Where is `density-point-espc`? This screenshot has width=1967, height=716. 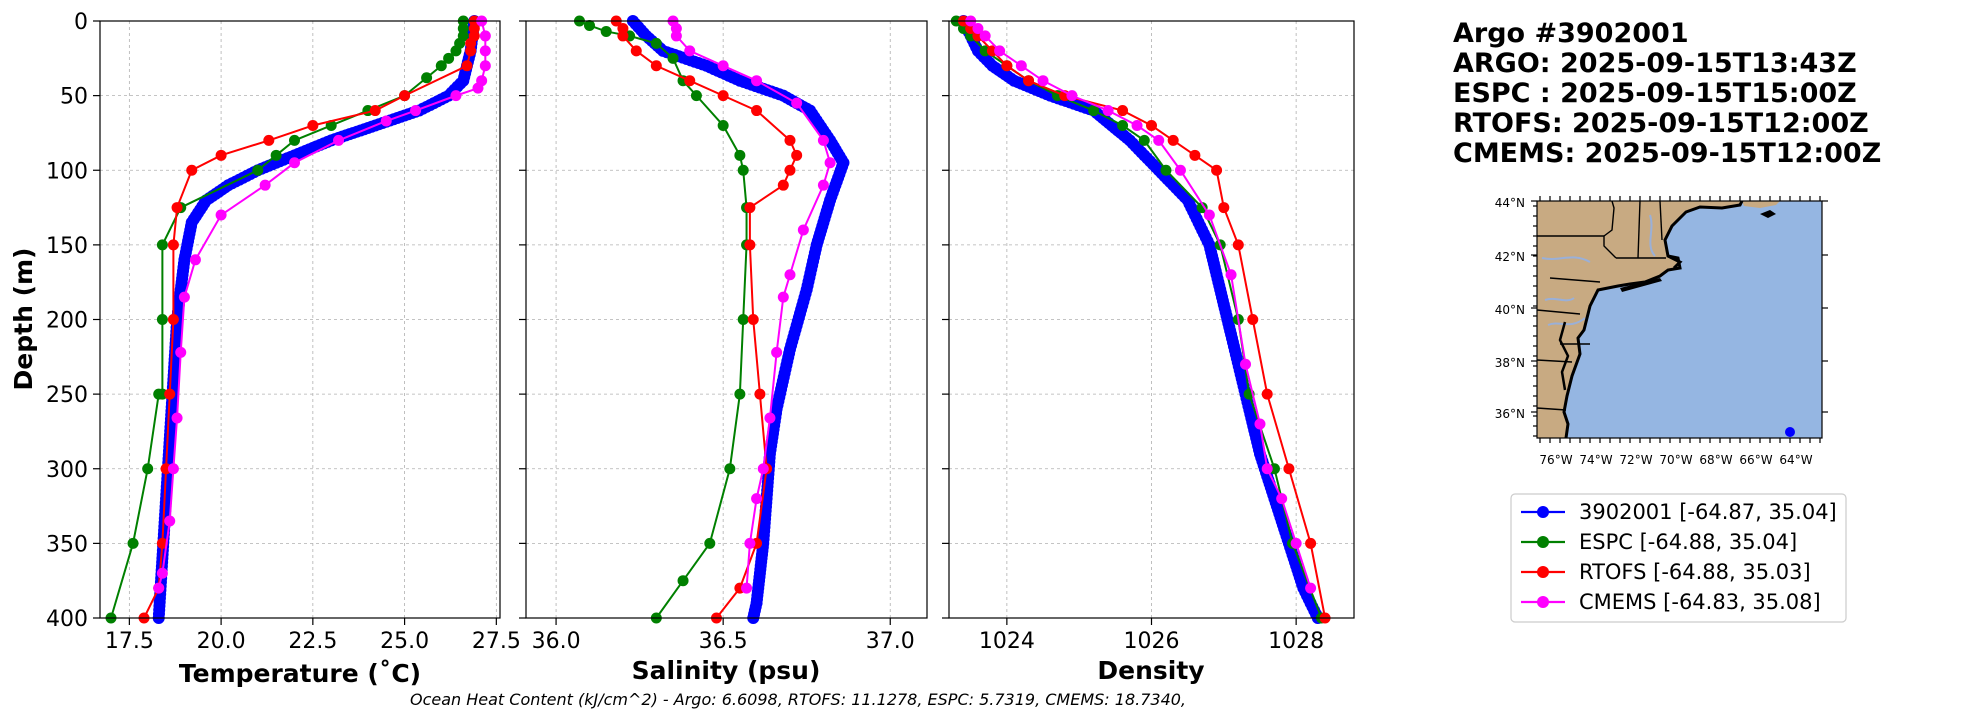
density-point-espc is located at coordinates (1094, 111).